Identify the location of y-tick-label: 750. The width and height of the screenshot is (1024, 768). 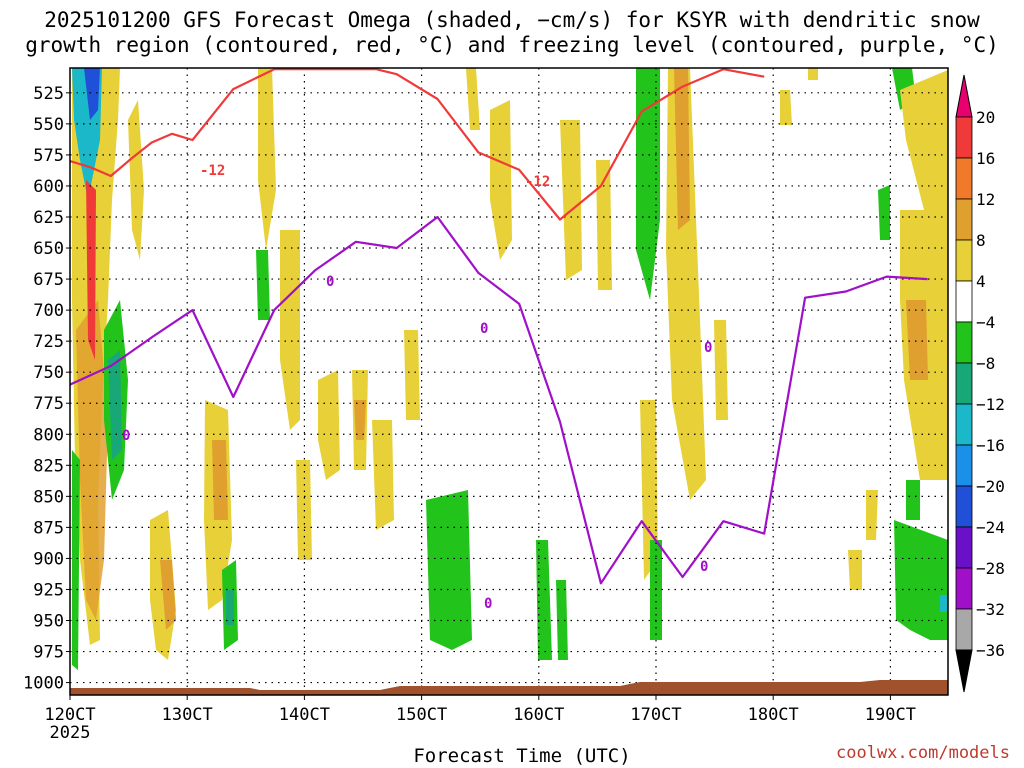
(48, 373).